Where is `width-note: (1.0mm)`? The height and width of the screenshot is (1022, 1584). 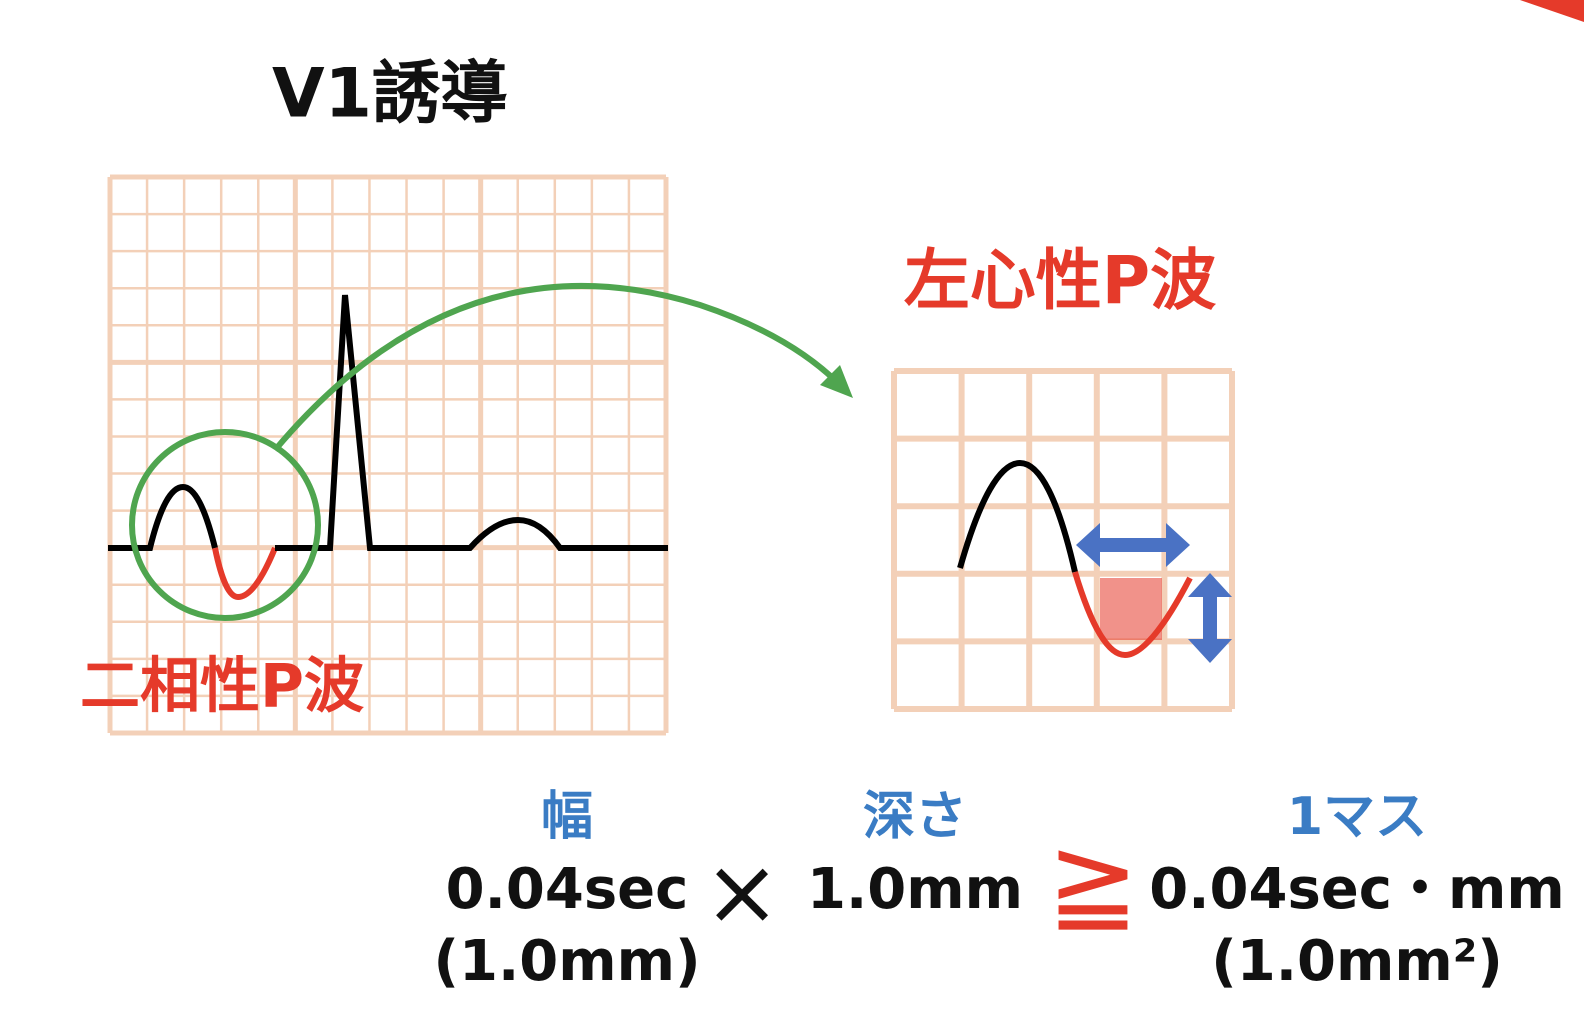 width-note: (1.0mm) is located at coordinates (566, 961).